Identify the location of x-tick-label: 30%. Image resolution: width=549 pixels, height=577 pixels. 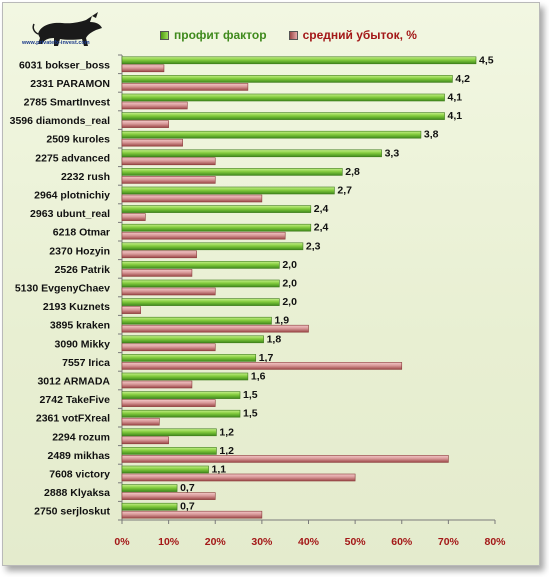
(262, 542).